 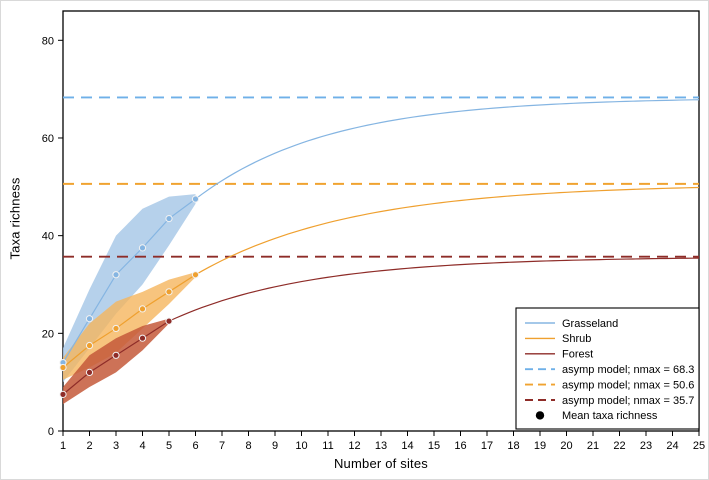 What do you see at coordinates (628, 370) in the screenshot?
I see `legend-label: asymp model; nmax = 68.3` at bounding box center [628, 370].